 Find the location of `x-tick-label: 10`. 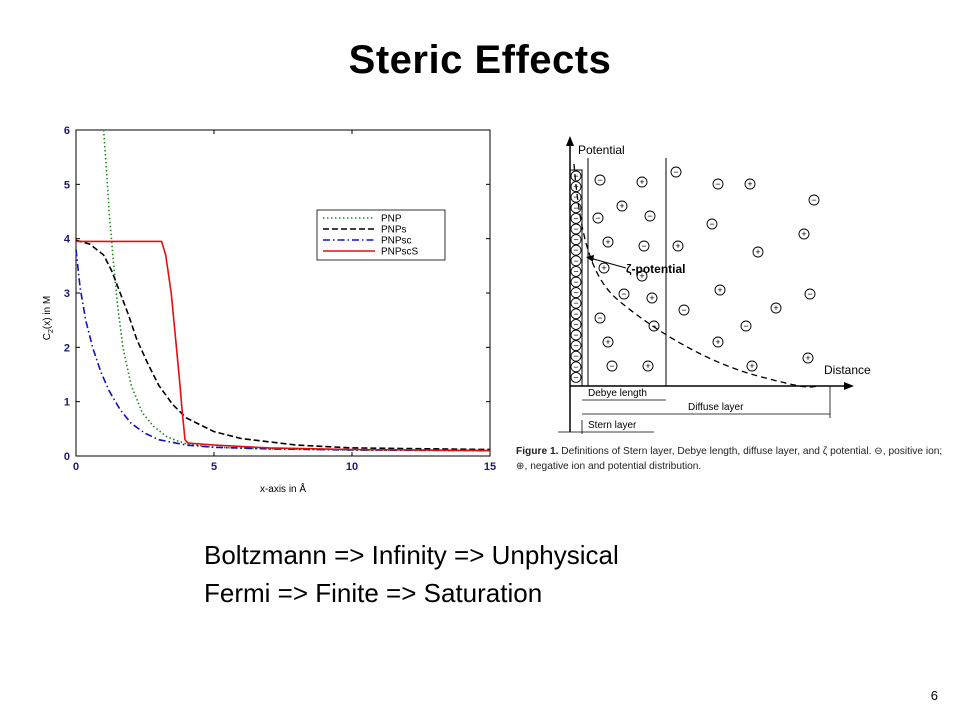

x-tick-label: 10 is located at coordinates (352, 467).